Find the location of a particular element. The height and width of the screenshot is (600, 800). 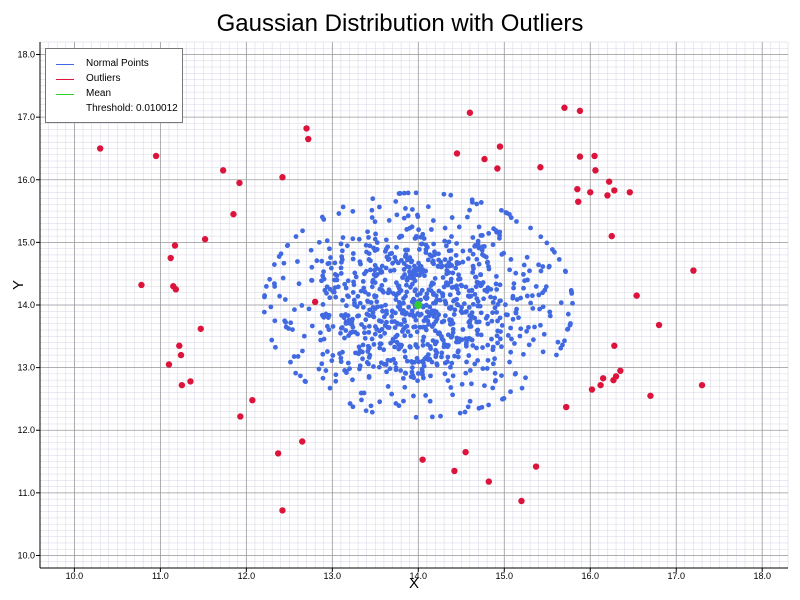

y-tick-label: 18.0 is located at coordinates (26, 55).